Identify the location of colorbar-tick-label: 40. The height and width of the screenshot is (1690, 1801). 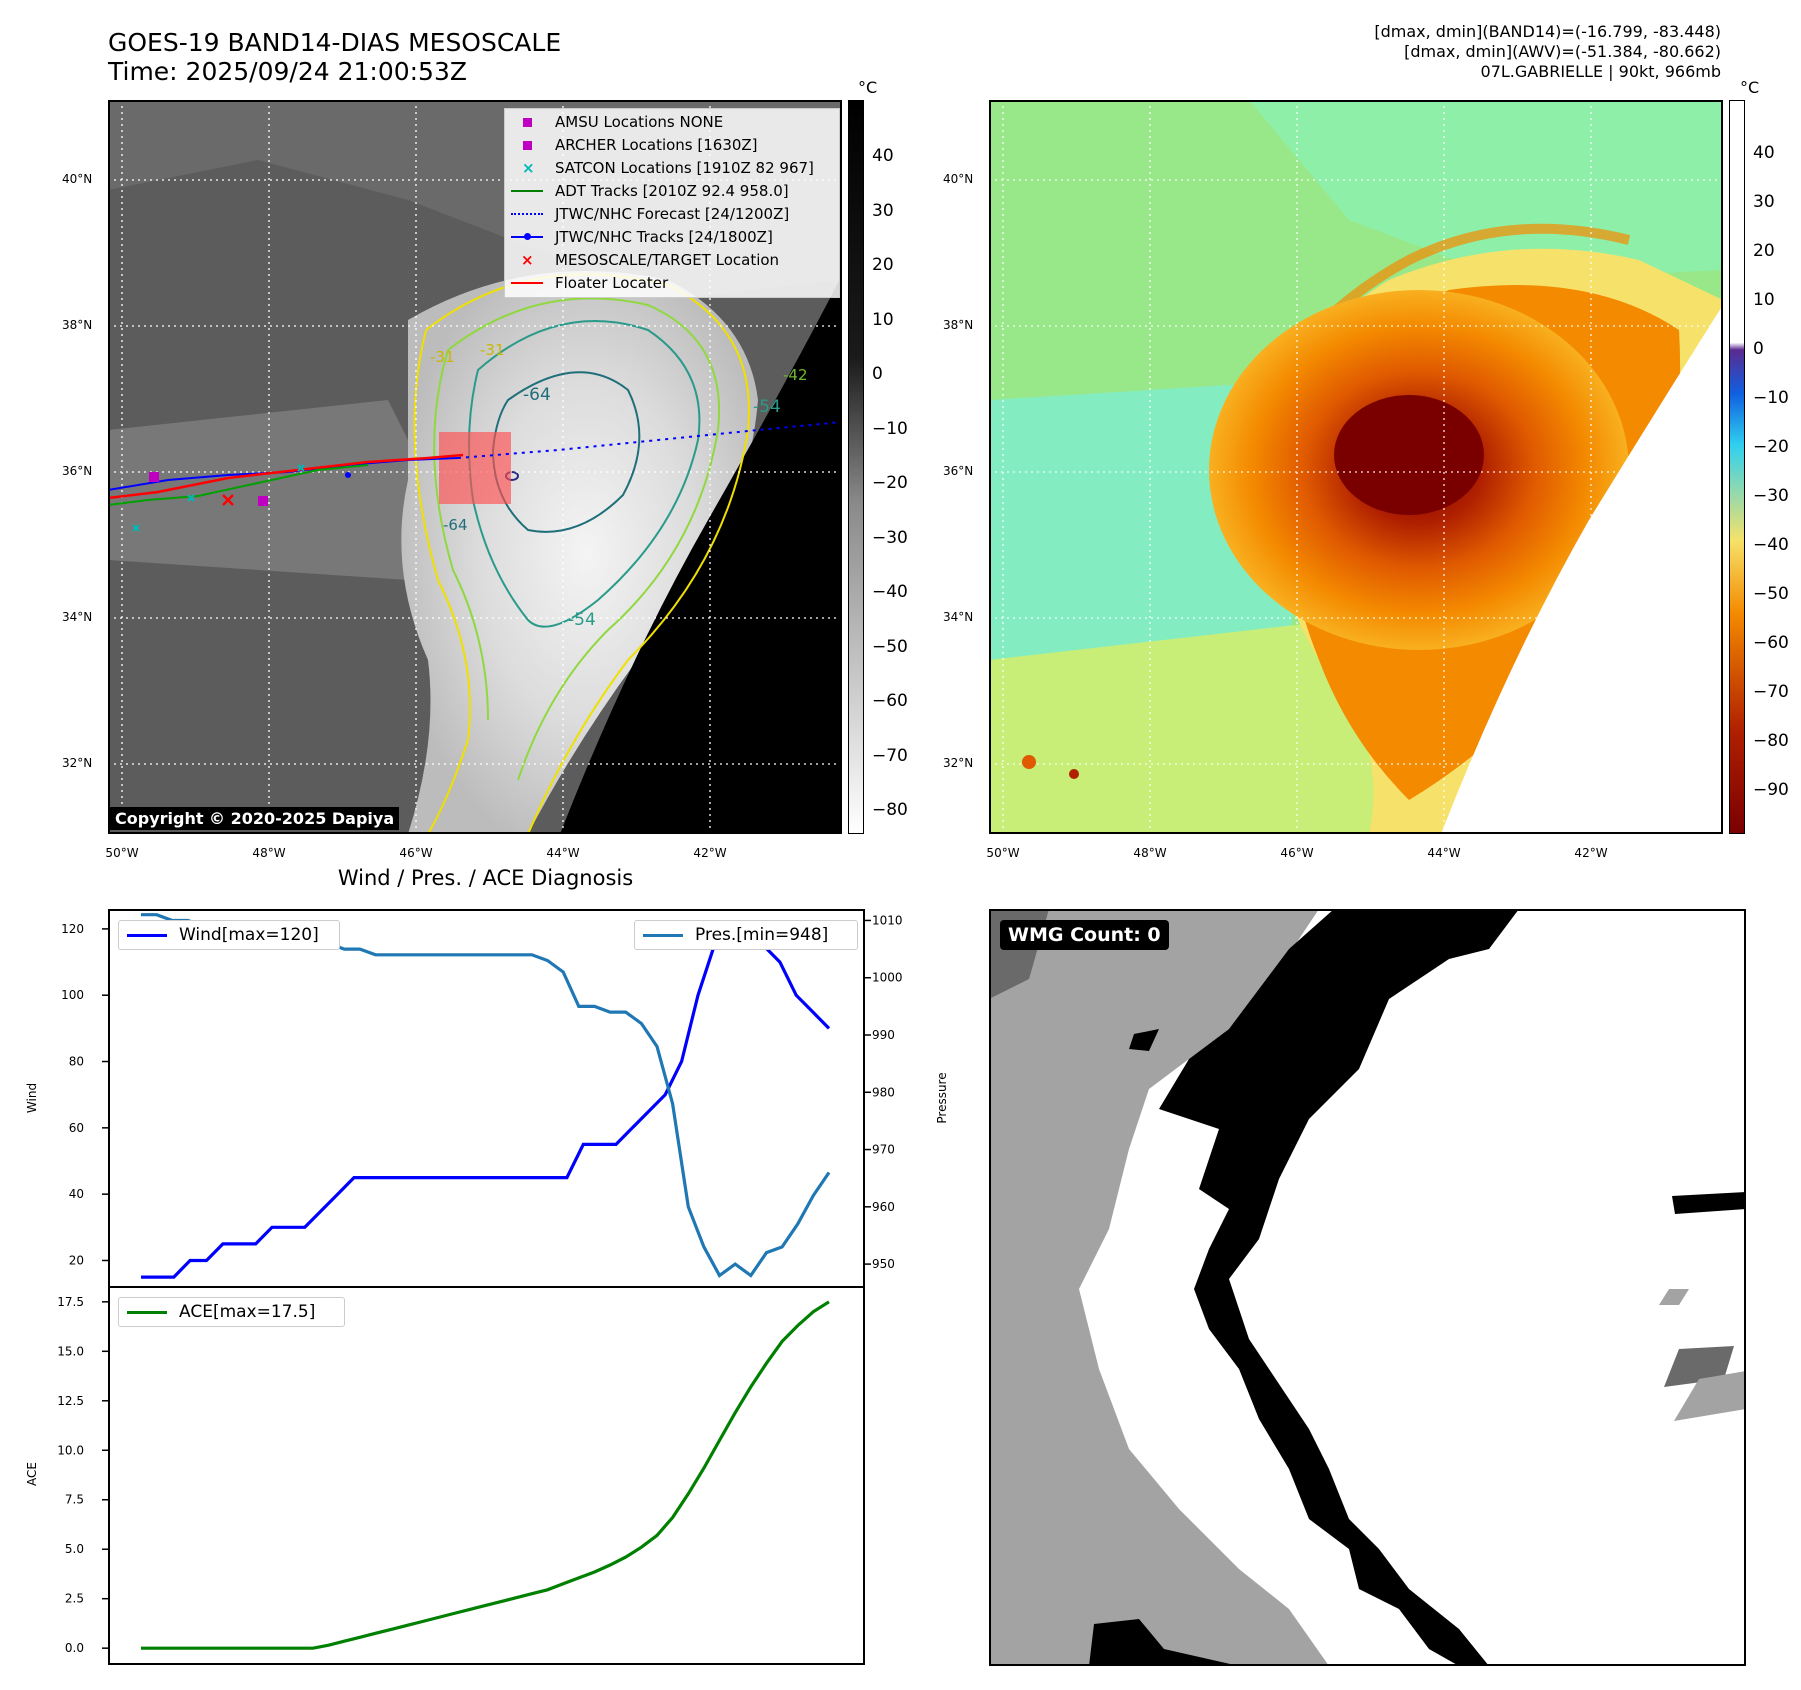
(883, 156).